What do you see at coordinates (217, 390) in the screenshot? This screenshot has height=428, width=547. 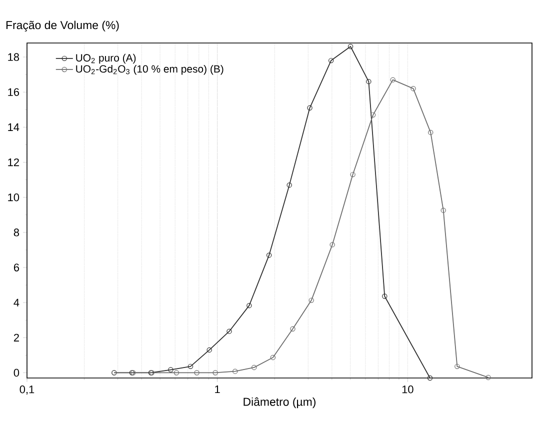 I see `x-tick-label: 1` at bounding box center [217, 390].